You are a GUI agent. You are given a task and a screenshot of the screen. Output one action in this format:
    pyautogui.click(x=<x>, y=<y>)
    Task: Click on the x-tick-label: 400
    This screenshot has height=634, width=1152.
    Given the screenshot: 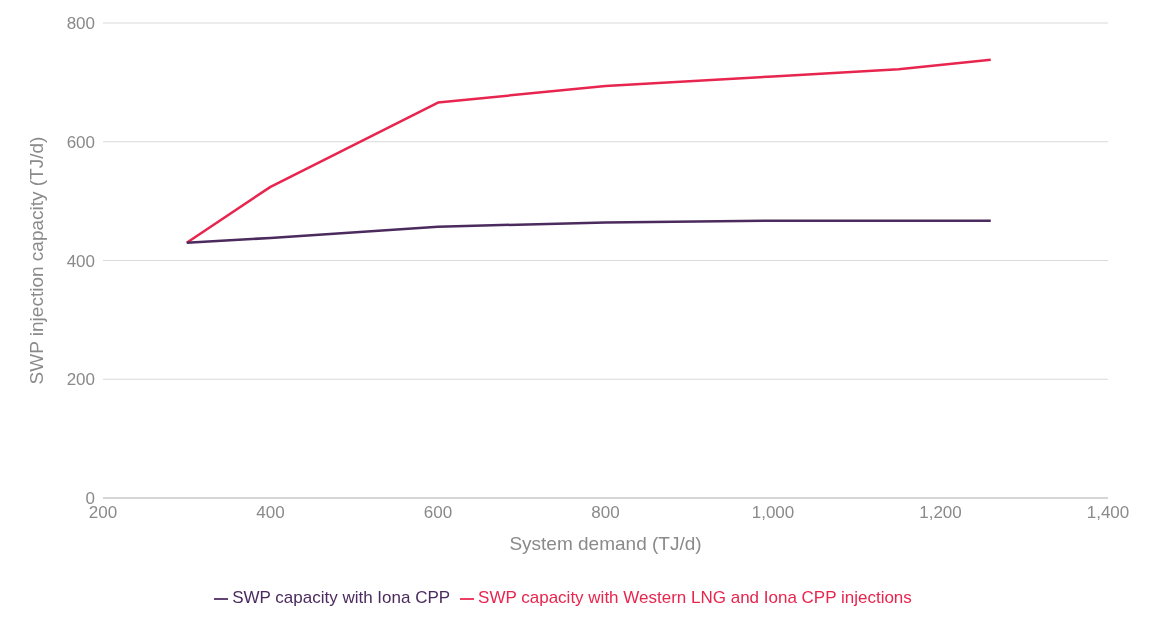 What is the action you would take?
    pyautogui.click(x=270, y=513)
    